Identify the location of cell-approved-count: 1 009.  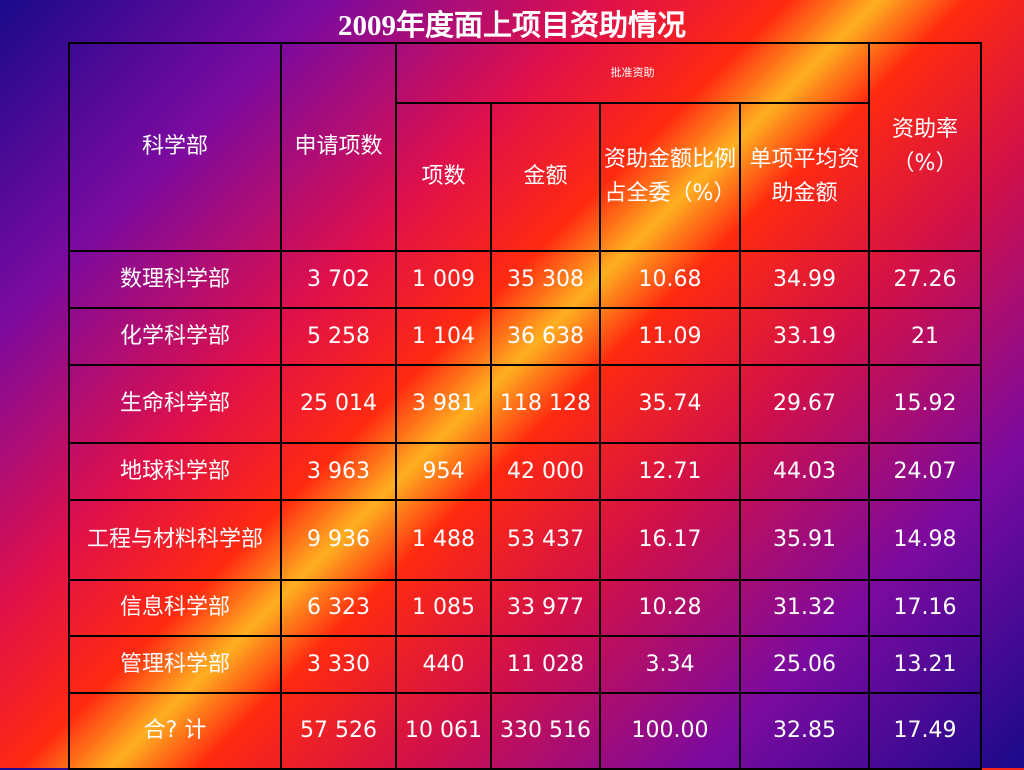
(443, 279).